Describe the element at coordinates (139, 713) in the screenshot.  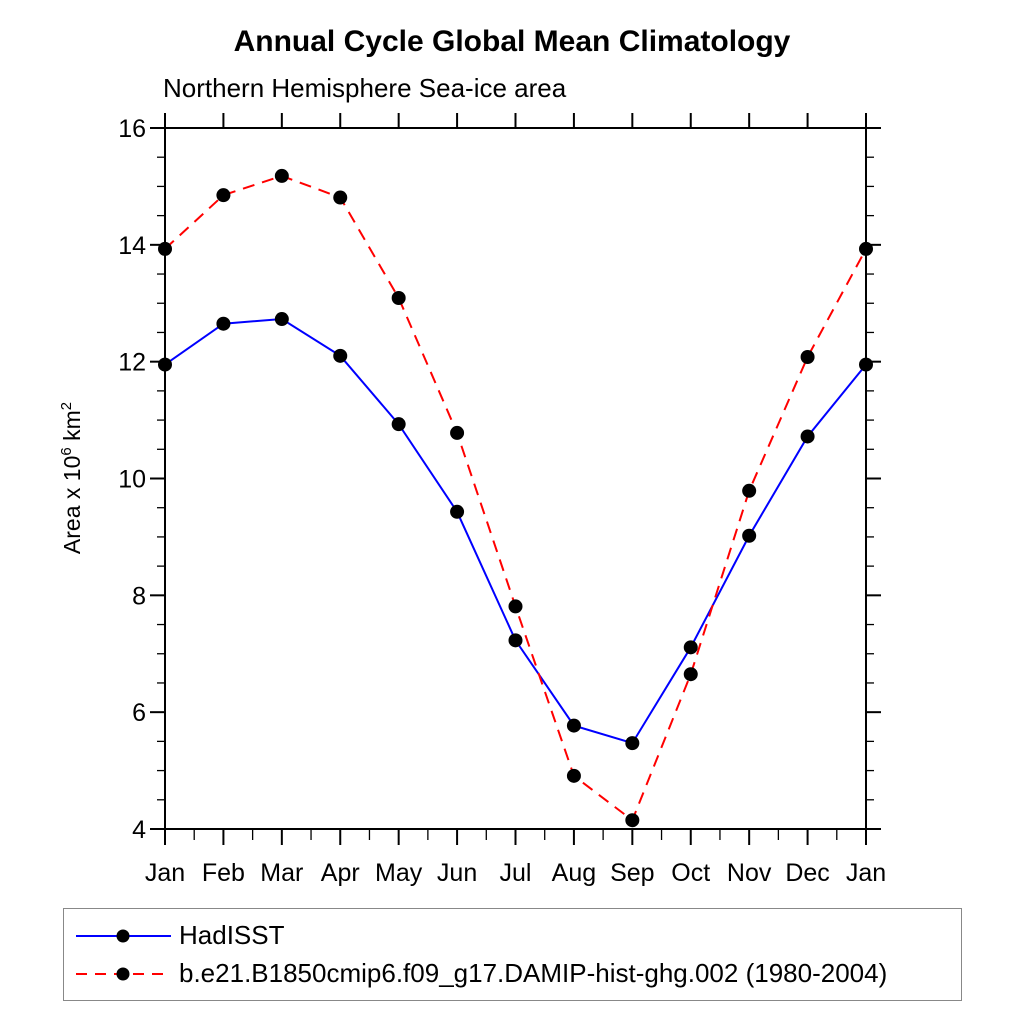
I see `y-tick-label: 6` at that location.